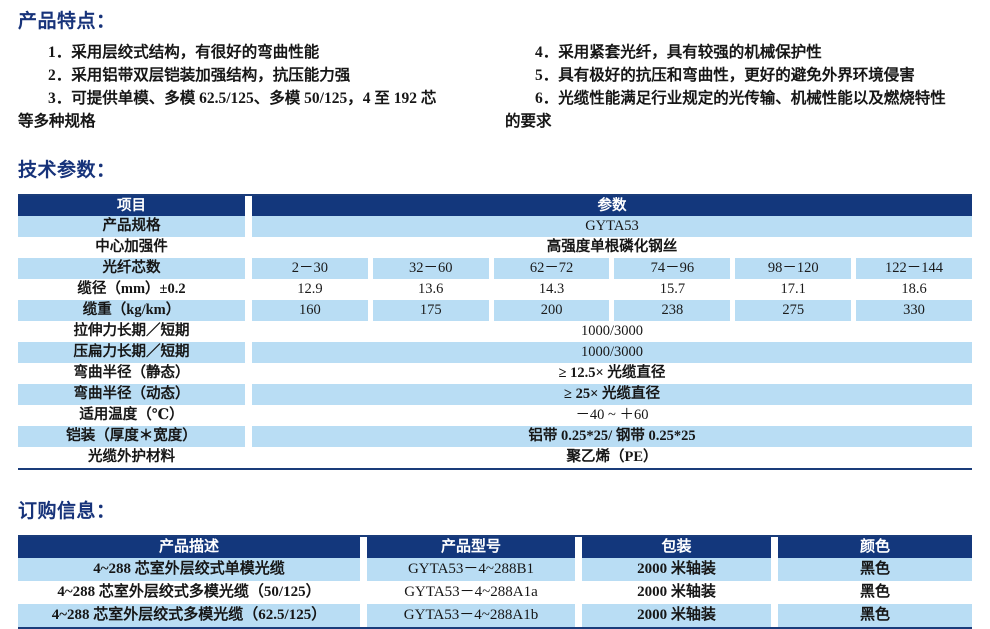  What do you see at coordinates (471, 592) in the screenshot?
I see `order-cell-model: GYTA53－4~288A1a` at bounding box center [471, 592].